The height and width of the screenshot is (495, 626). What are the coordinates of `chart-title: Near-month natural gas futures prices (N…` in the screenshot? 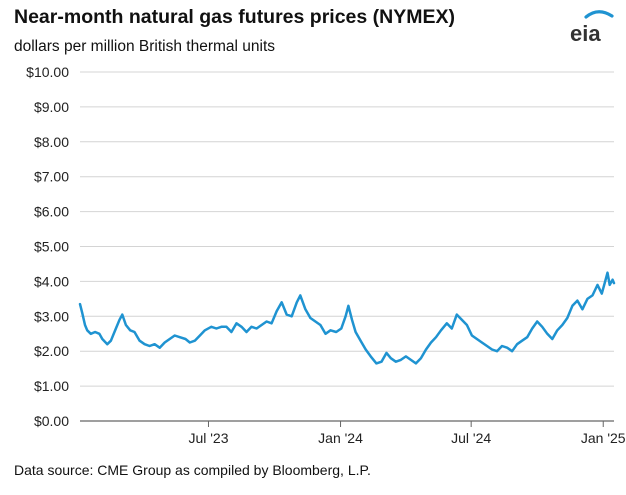 It's located at (234, 17).